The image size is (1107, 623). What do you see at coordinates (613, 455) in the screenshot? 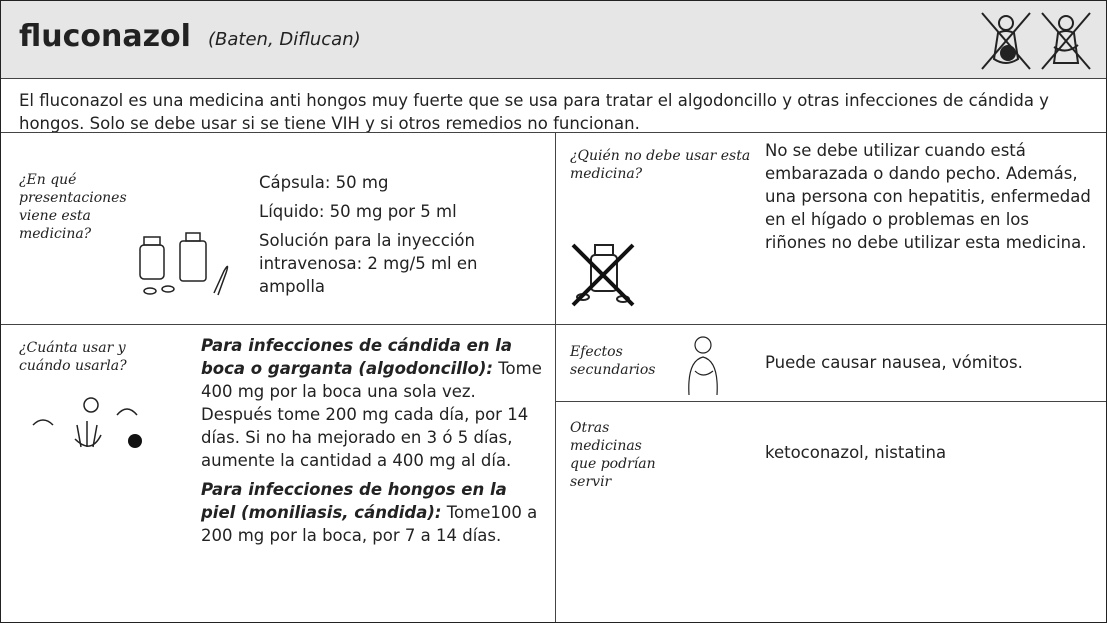
I see `alternatives-question: Otras medicinas que podrían servir` at bounding box center [613, 455].